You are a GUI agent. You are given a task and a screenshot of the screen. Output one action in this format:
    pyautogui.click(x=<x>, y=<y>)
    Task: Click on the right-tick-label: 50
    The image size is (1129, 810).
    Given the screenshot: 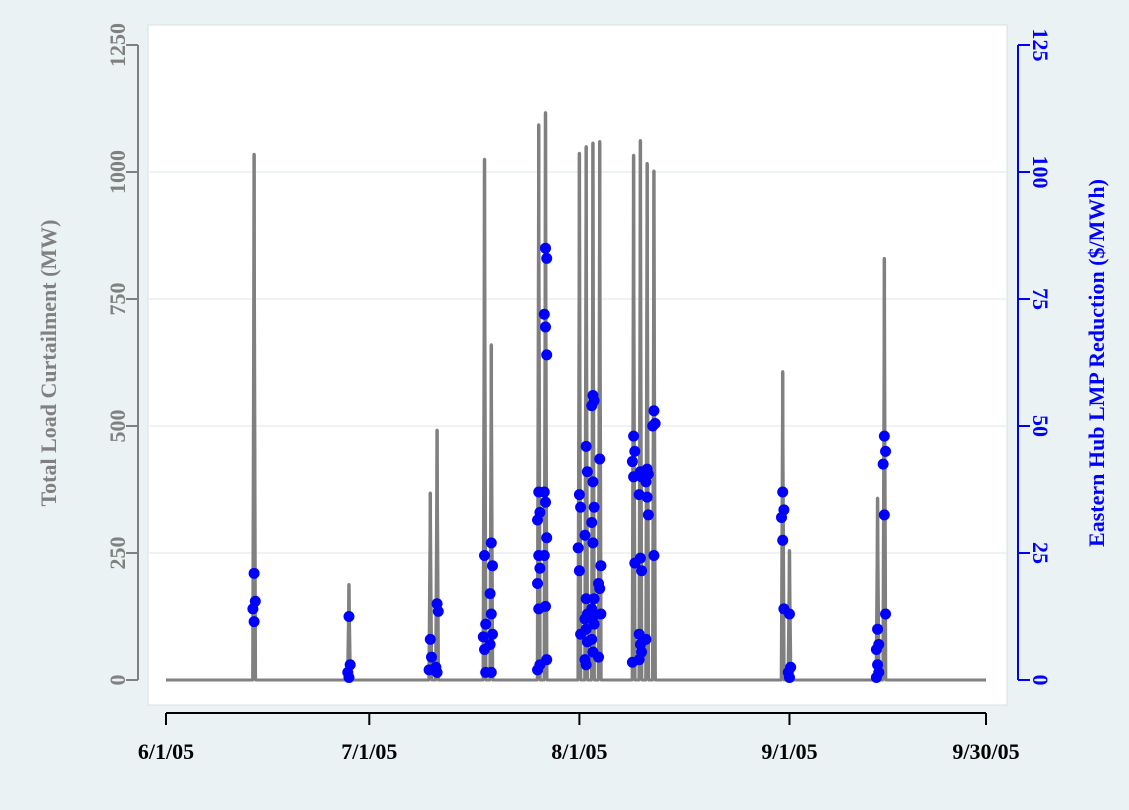 What is the action you would take?
    pyautogui.click(x=1040, y=426)
    